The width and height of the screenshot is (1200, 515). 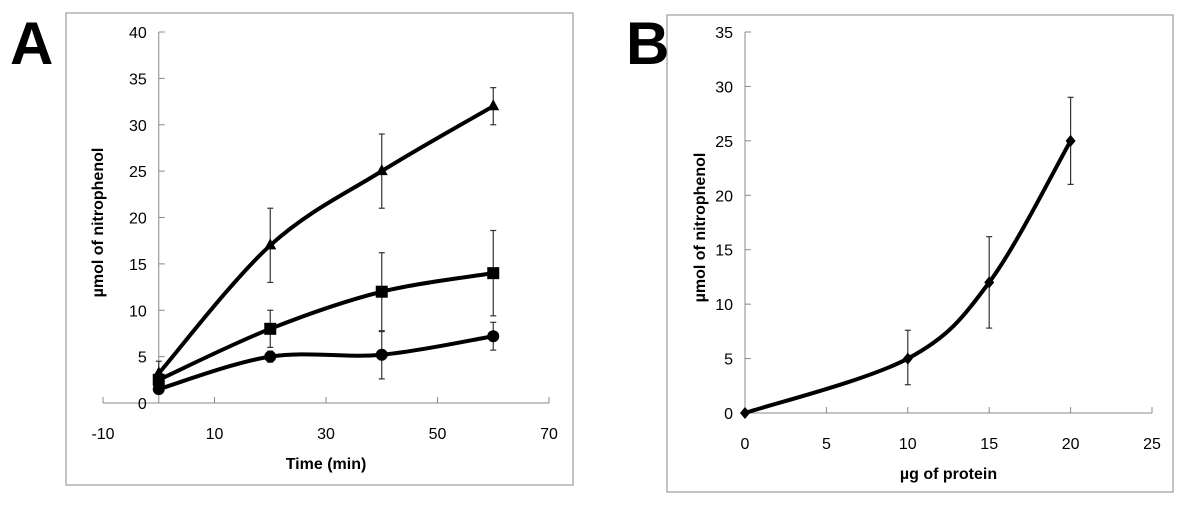 I want to click on x-tick-label: -10, so click(x=102, y=434).